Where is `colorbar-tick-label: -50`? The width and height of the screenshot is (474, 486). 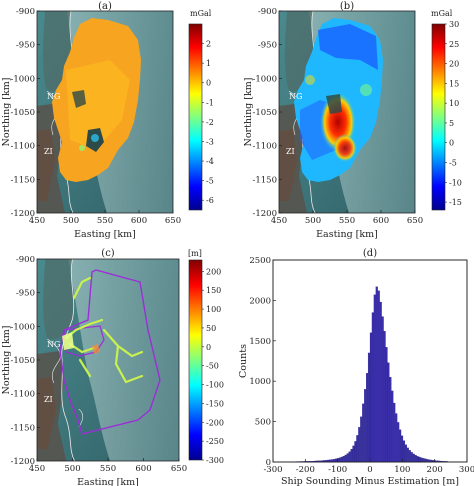
colorbar-tick-label: -50 is located at coordinates (212, 366).